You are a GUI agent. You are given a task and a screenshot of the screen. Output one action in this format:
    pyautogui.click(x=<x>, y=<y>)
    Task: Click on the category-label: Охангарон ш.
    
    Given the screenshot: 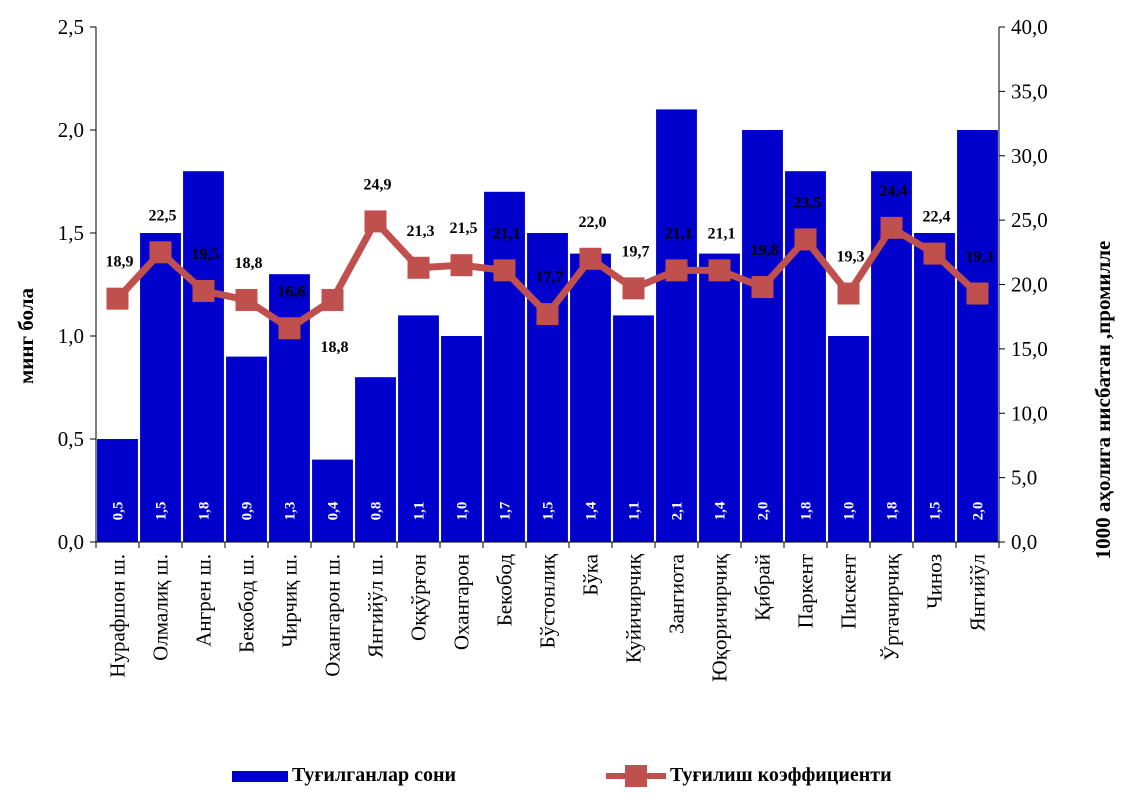 What is the action you would take?
    pyautogui.click(x=333, y=615)
    